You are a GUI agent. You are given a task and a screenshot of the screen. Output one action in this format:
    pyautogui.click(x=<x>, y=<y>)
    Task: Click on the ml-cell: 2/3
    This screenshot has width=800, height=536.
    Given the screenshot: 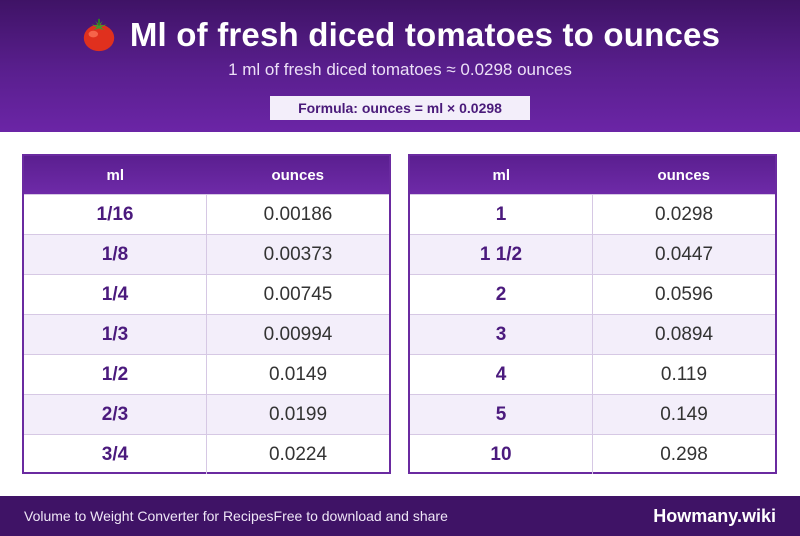 What is the action you would take?
    pyautogui.click(x=115, y=414)
    